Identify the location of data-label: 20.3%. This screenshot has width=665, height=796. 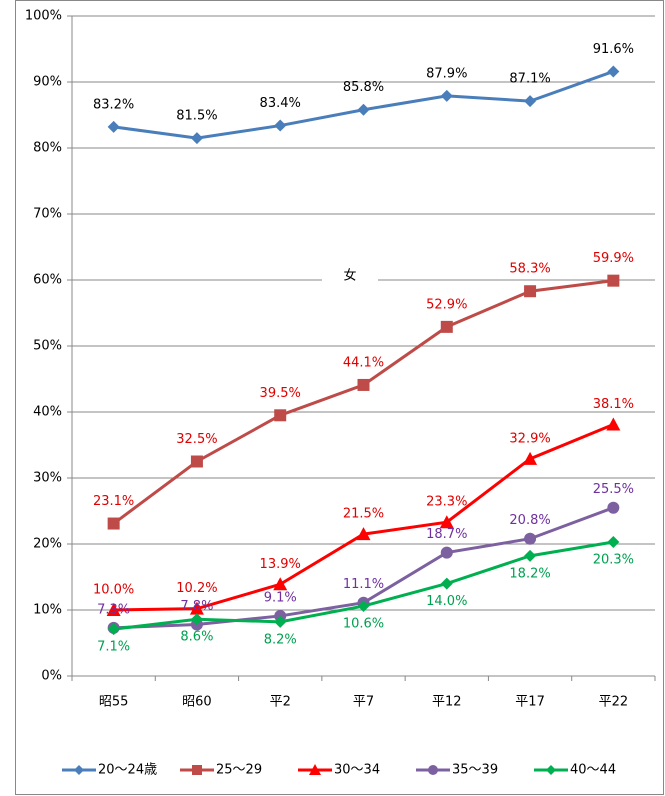
(613, 560).